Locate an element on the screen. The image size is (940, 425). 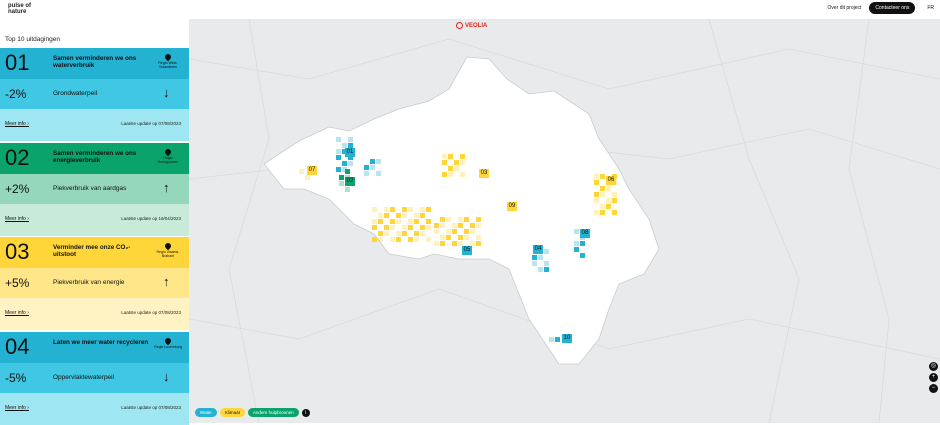
filter-climate: Klimaat is located at coordinates (232, 412).